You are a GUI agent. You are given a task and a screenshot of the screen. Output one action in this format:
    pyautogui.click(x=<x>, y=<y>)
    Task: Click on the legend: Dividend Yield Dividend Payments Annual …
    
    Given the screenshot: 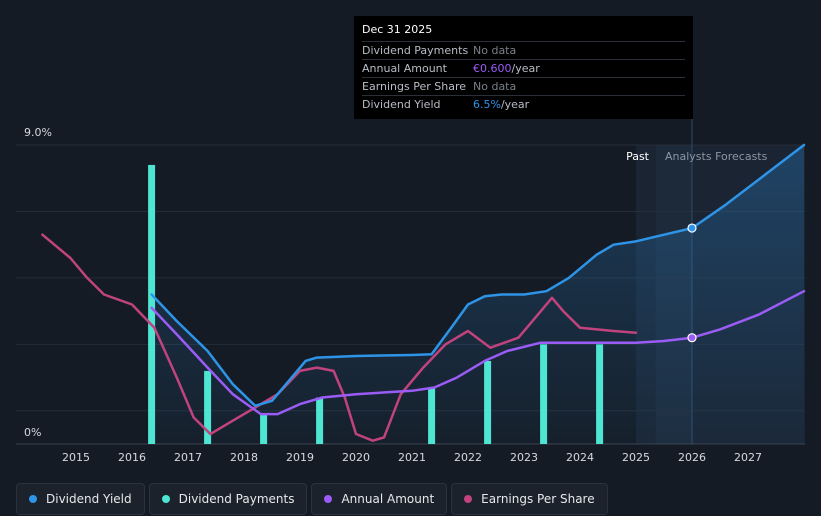 What is the action you would take?
    pyautogui.click(x=312, y=499)
    